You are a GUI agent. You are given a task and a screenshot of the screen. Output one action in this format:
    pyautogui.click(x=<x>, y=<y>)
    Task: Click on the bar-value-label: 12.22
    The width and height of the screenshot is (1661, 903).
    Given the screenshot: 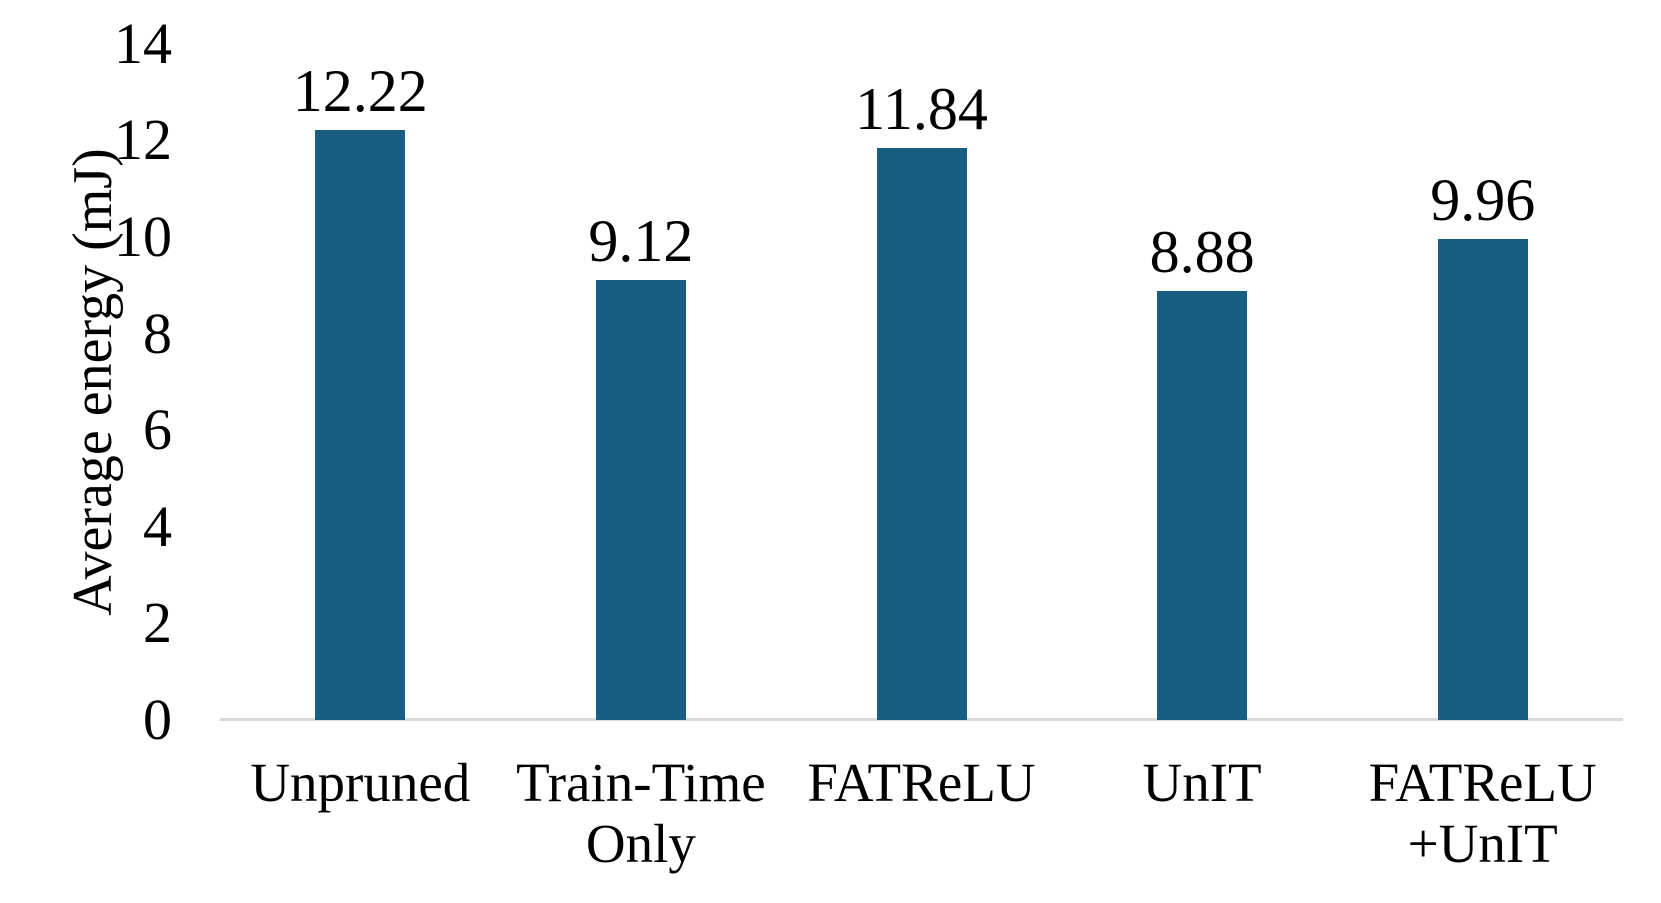 What is the action you would take?
    pyautogui.click(x=360, y=90)
    